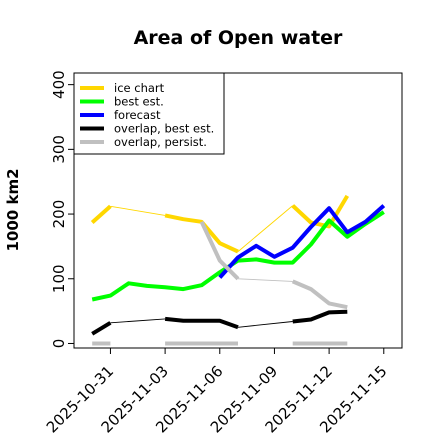 This screenshot has width=440, height=440. I want to click on legend-entry: best est., so click(139, 102).